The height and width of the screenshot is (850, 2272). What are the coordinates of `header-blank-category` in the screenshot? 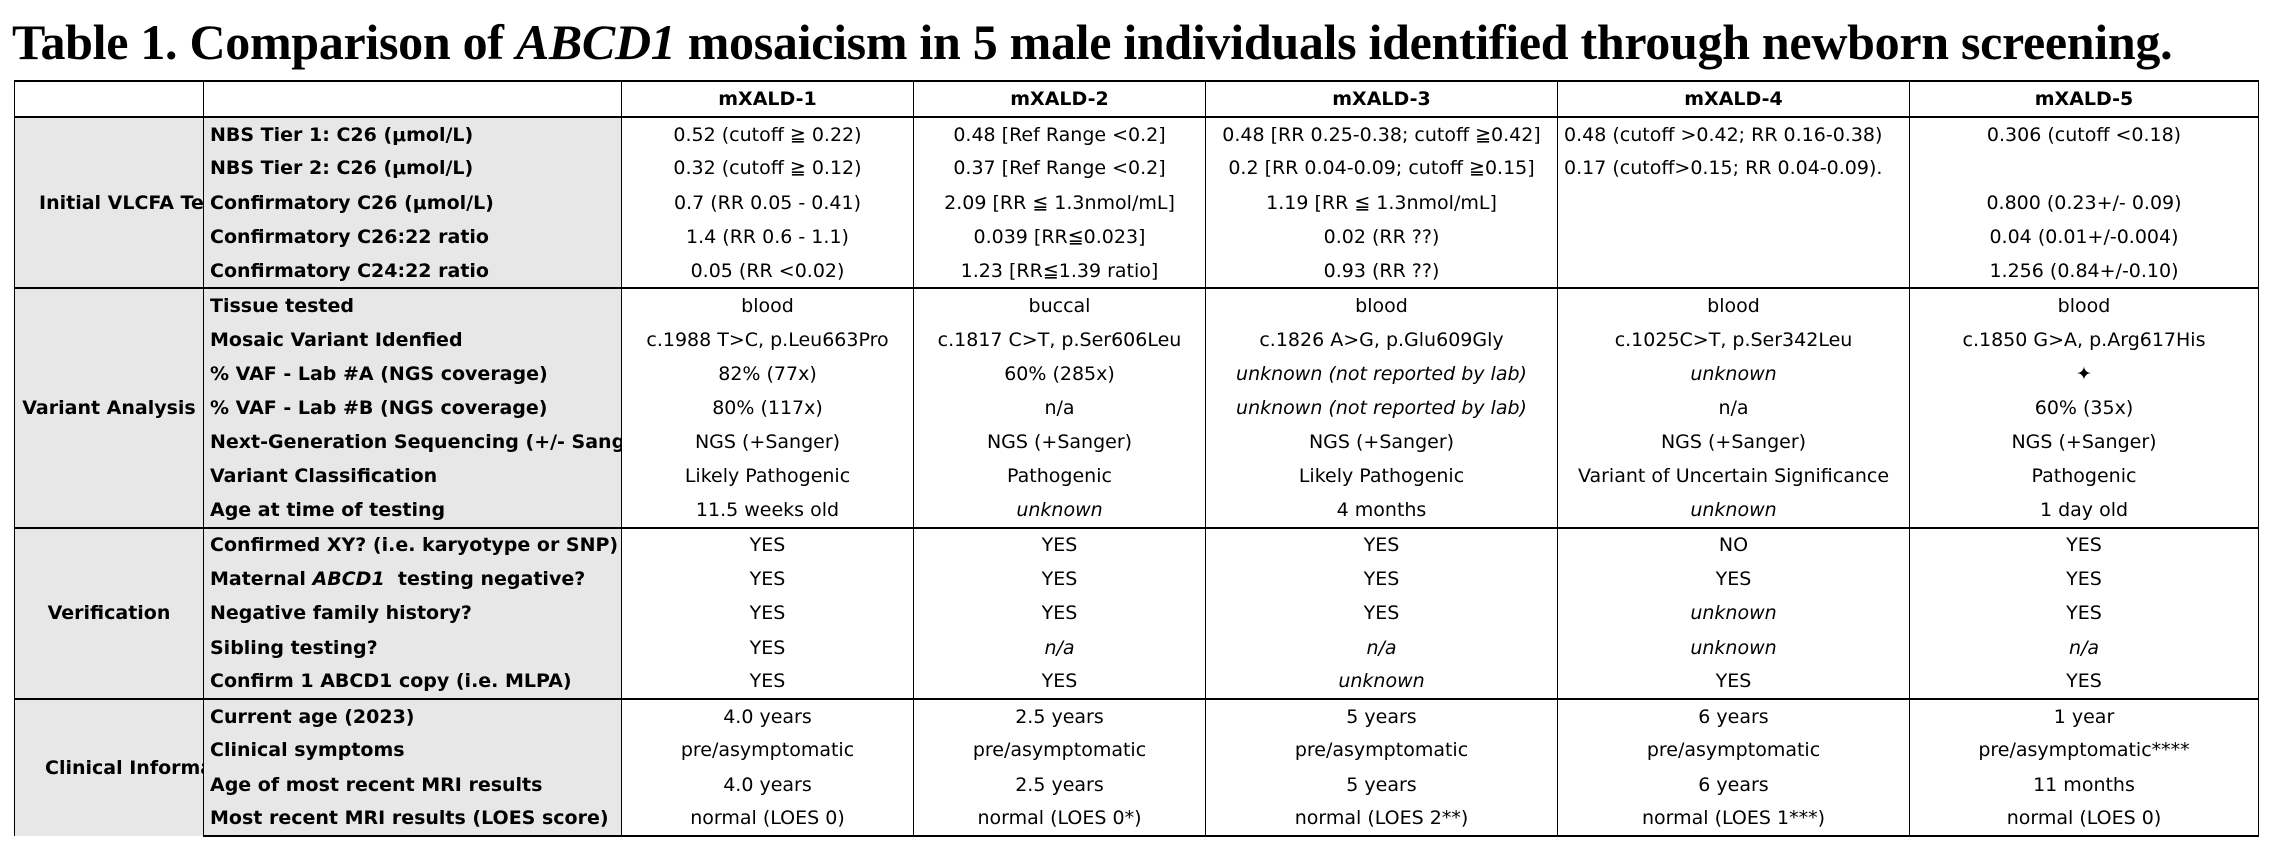 It's located at (109, 99).